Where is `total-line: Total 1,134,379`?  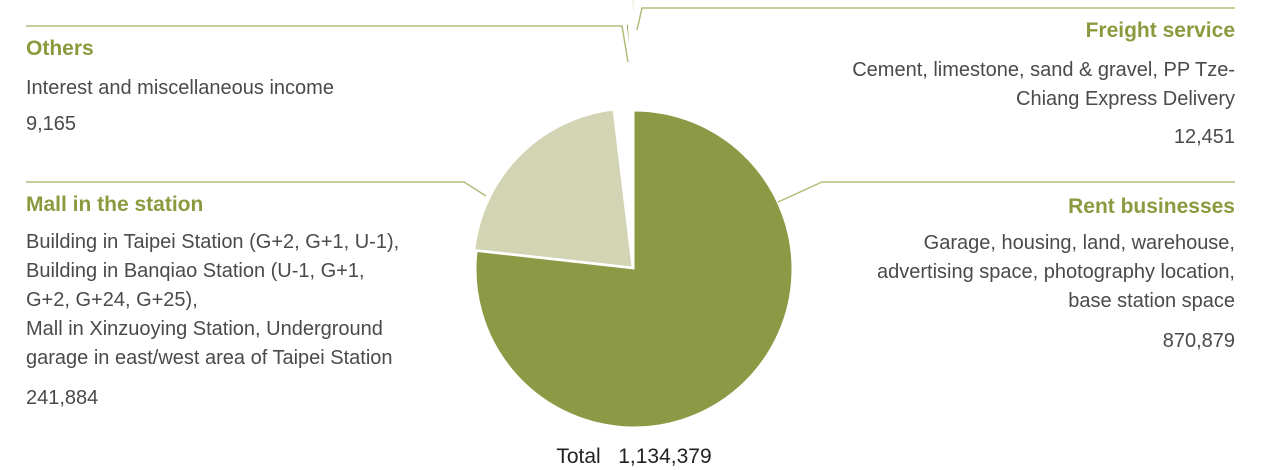
total-line: Total 1,134,379 is located at coordinates (634, 457).